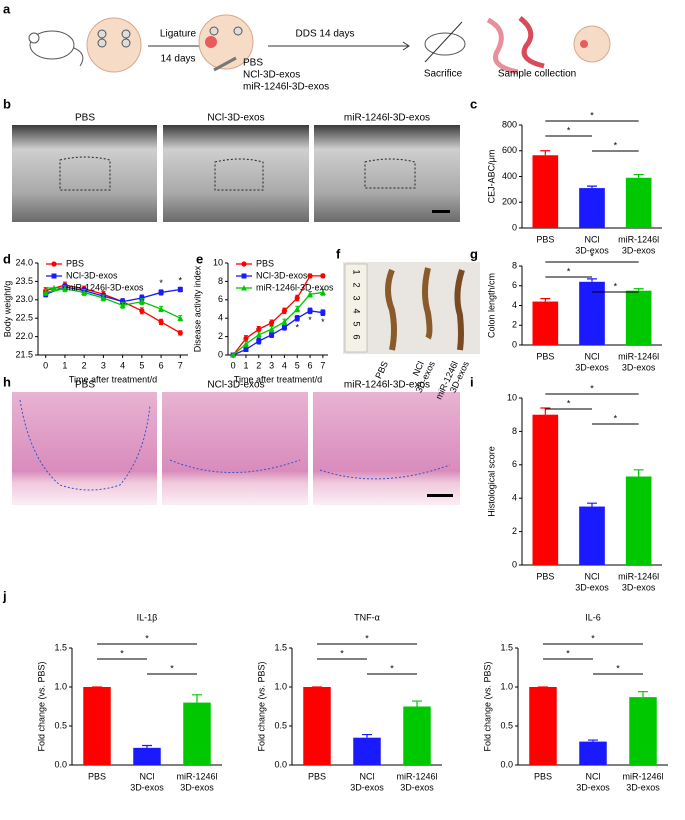 This screenshot has width=685, height=820. I want to click on dotted-region, so click(85, 445).